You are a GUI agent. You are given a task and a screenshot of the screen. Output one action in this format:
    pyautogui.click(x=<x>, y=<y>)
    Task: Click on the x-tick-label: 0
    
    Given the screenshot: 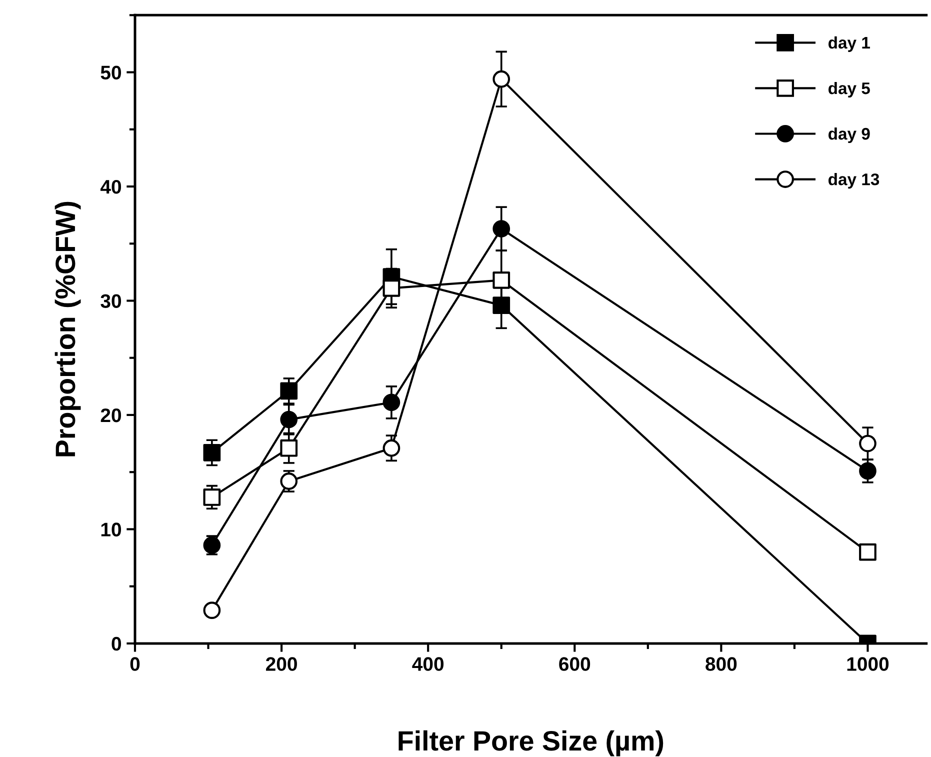 What is the action you would take?
    pyautogui.click(x=135, y=664)
    